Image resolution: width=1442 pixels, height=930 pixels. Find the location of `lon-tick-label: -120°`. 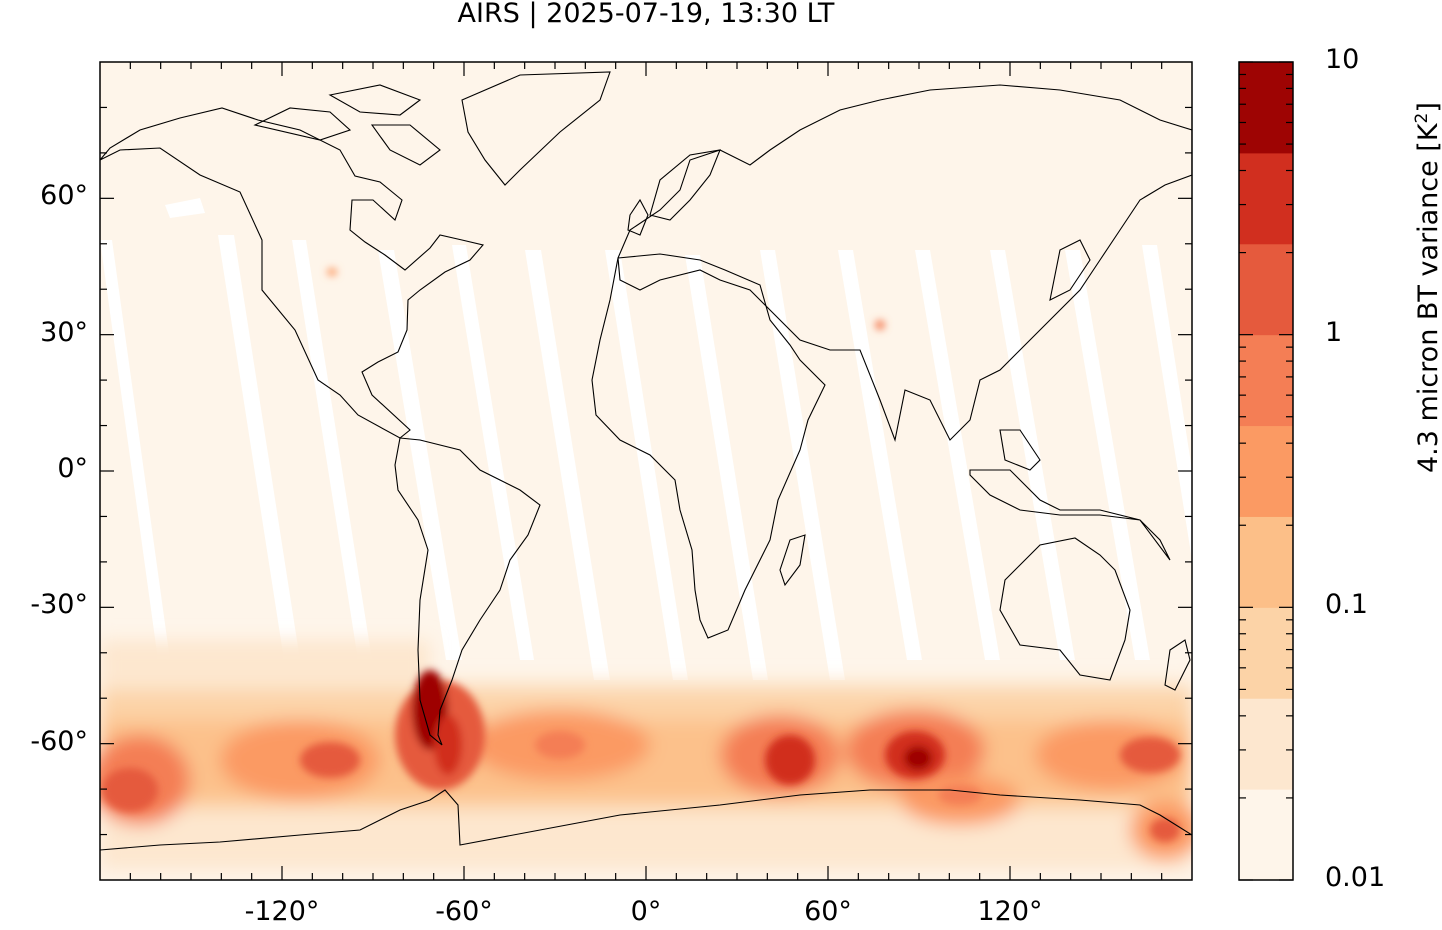

lon-tick-label: -120° is located at coordinates (282, 911).